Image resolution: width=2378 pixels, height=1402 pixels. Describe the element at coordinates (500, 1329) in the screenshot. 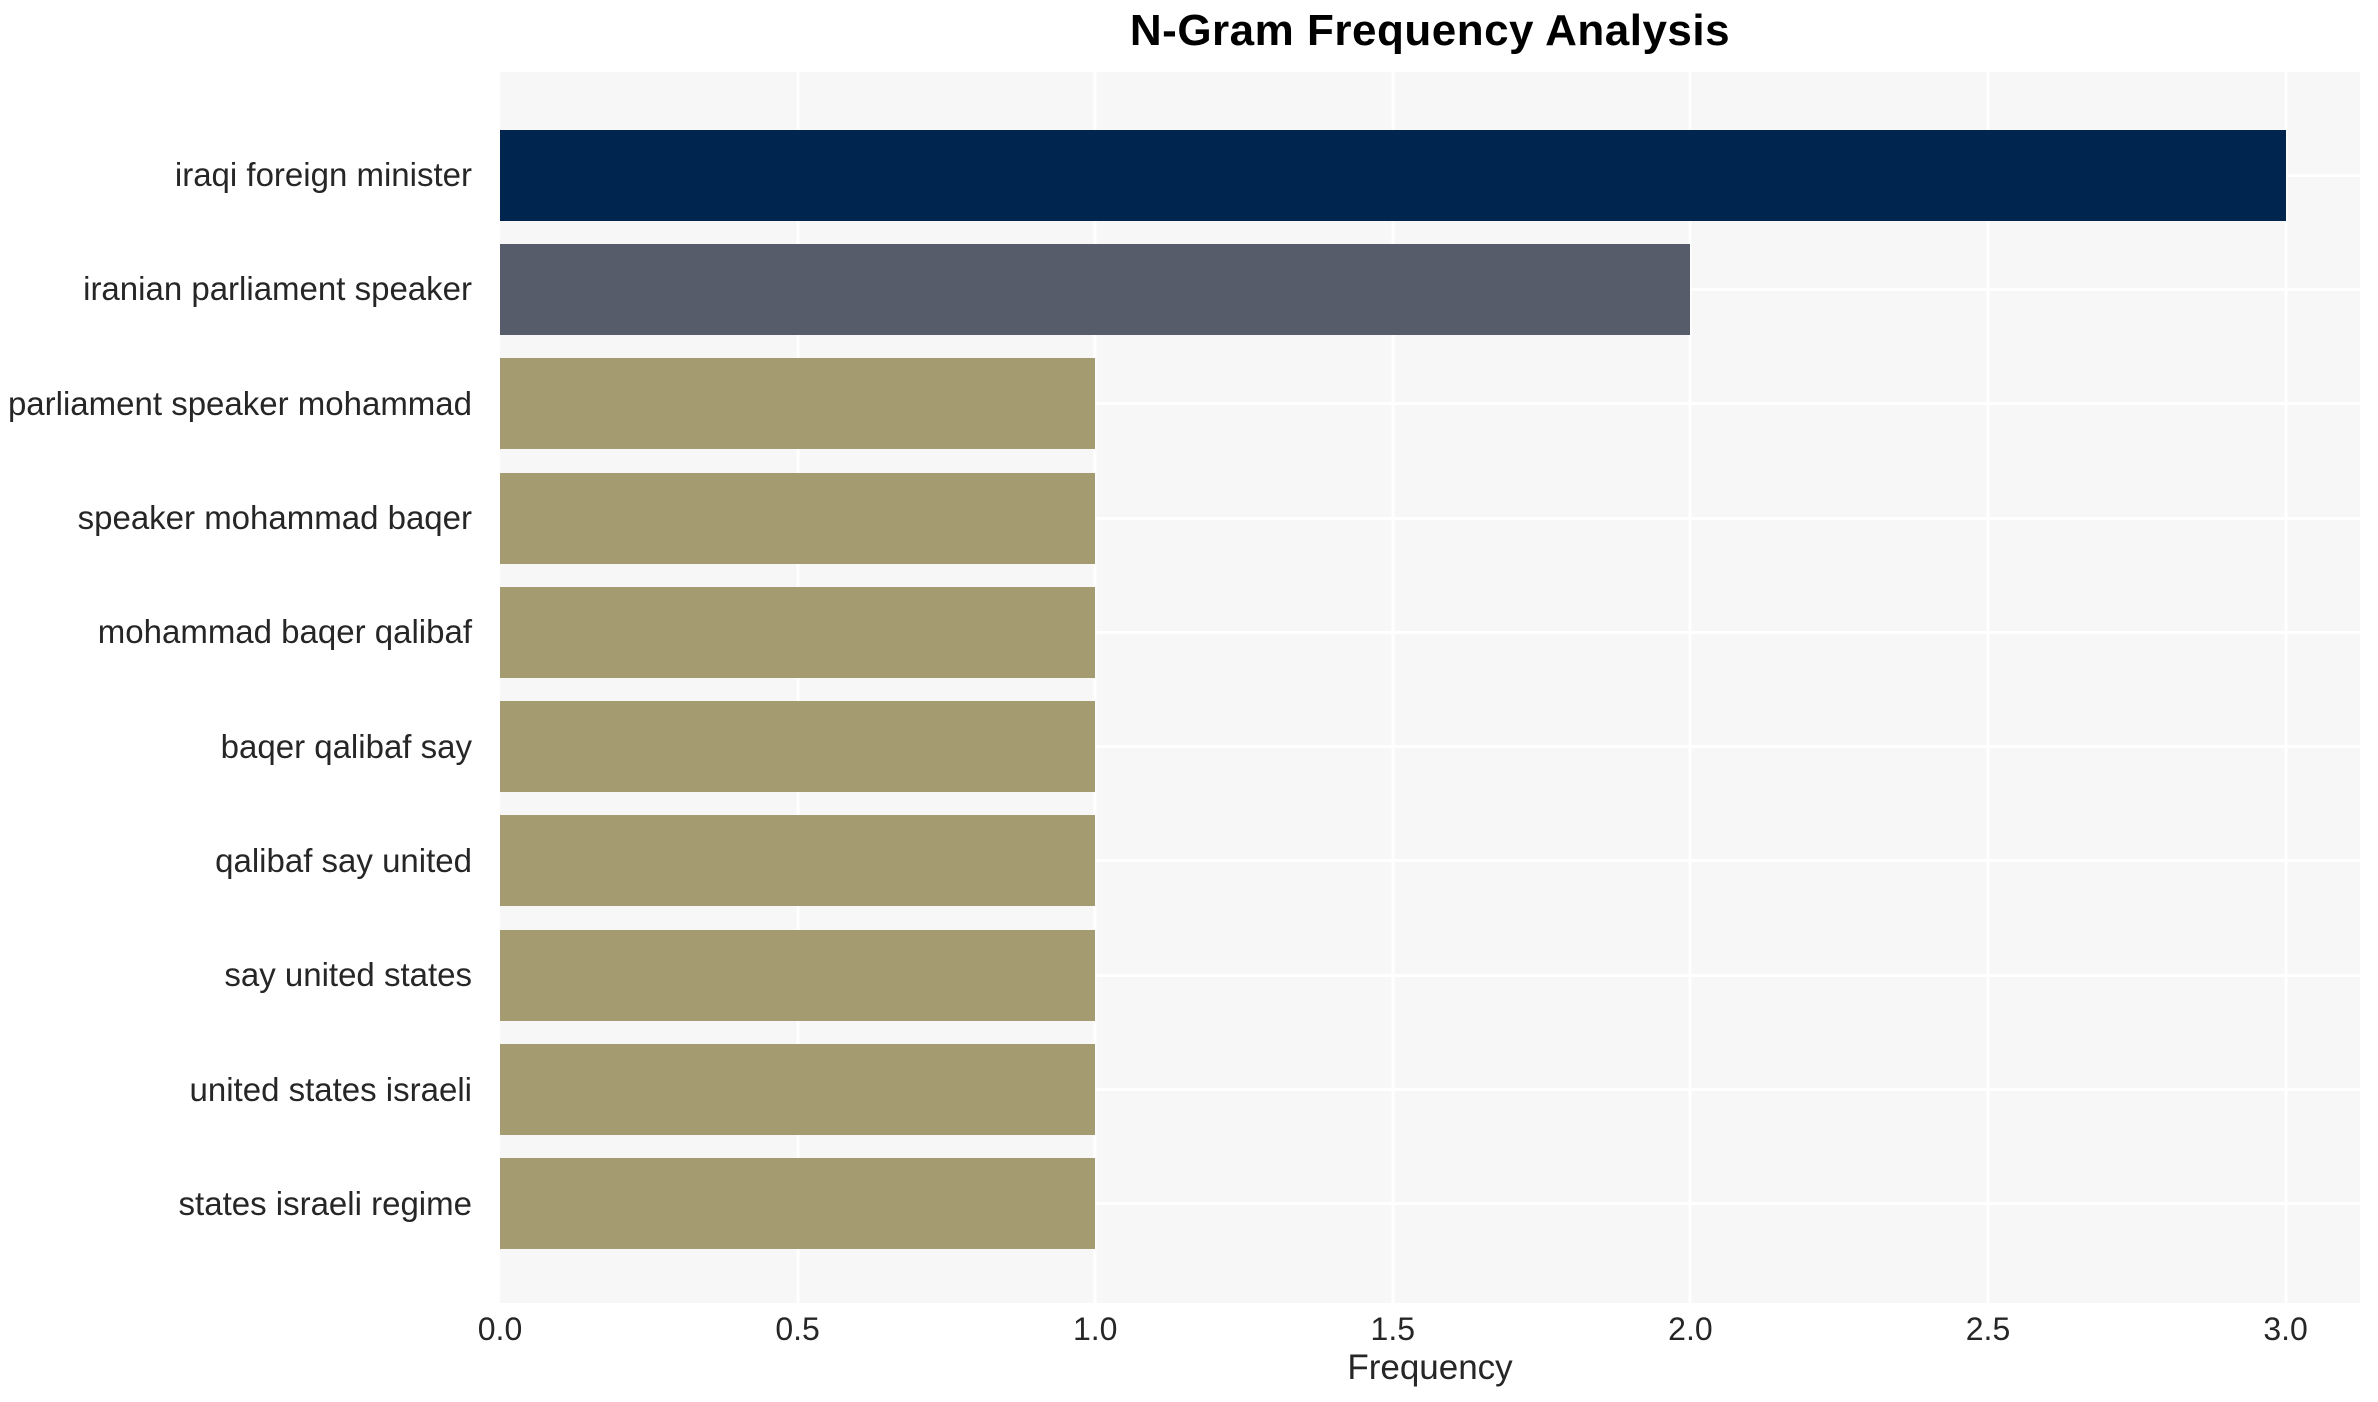

I see `x-axis-tick-label: 0.0` at that location.